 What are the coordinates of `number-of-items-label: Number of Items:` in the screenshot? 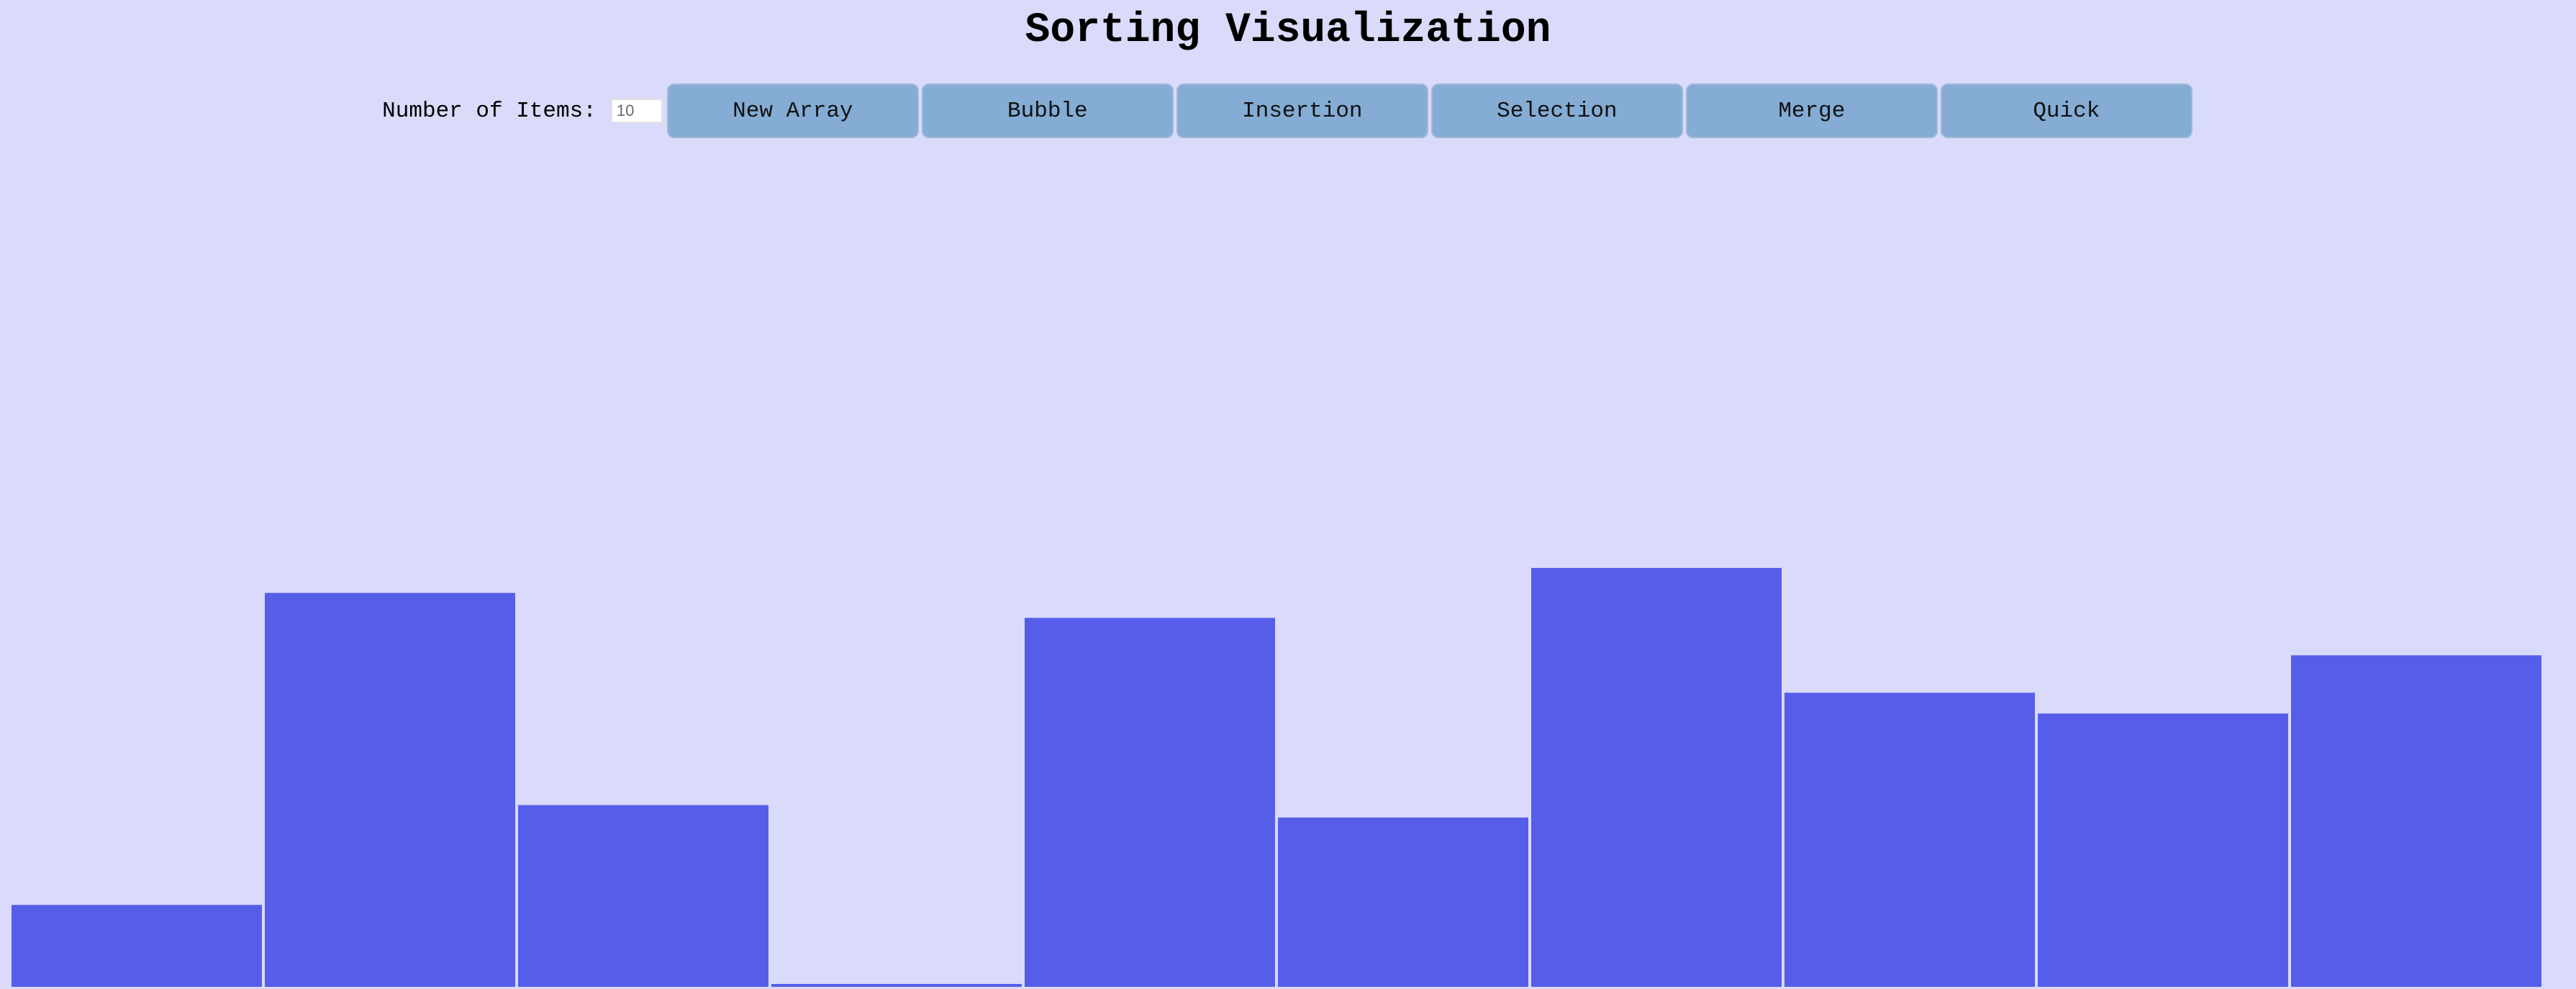 It's located at (489, 111).